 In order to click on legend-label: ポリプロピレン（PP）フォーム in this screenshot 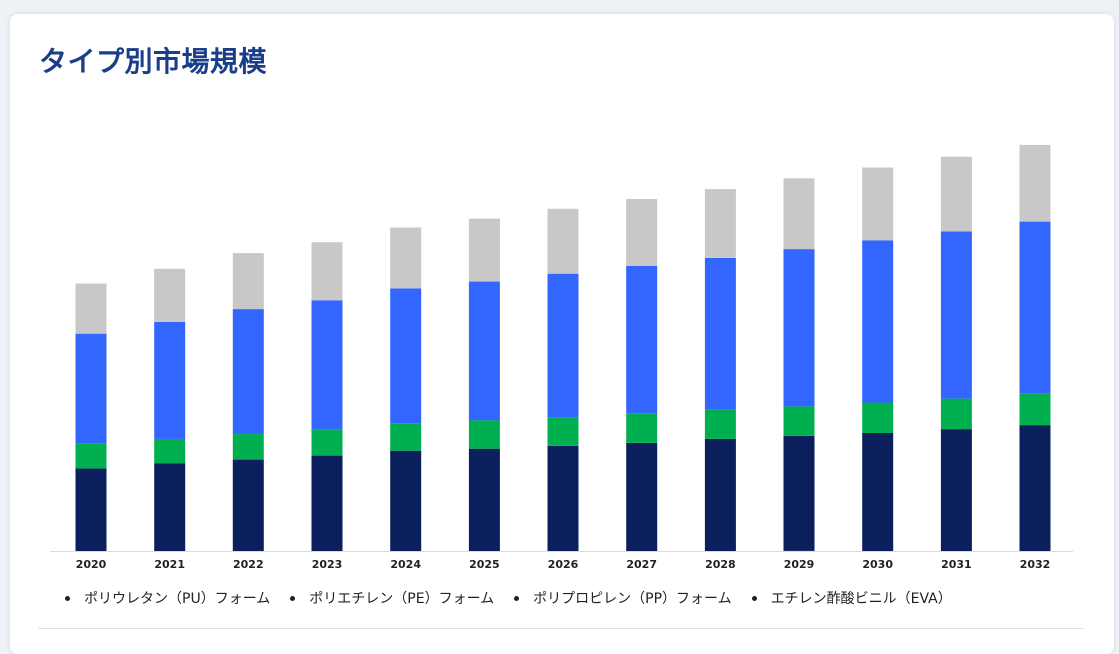, I will do `click(632, 599)`.